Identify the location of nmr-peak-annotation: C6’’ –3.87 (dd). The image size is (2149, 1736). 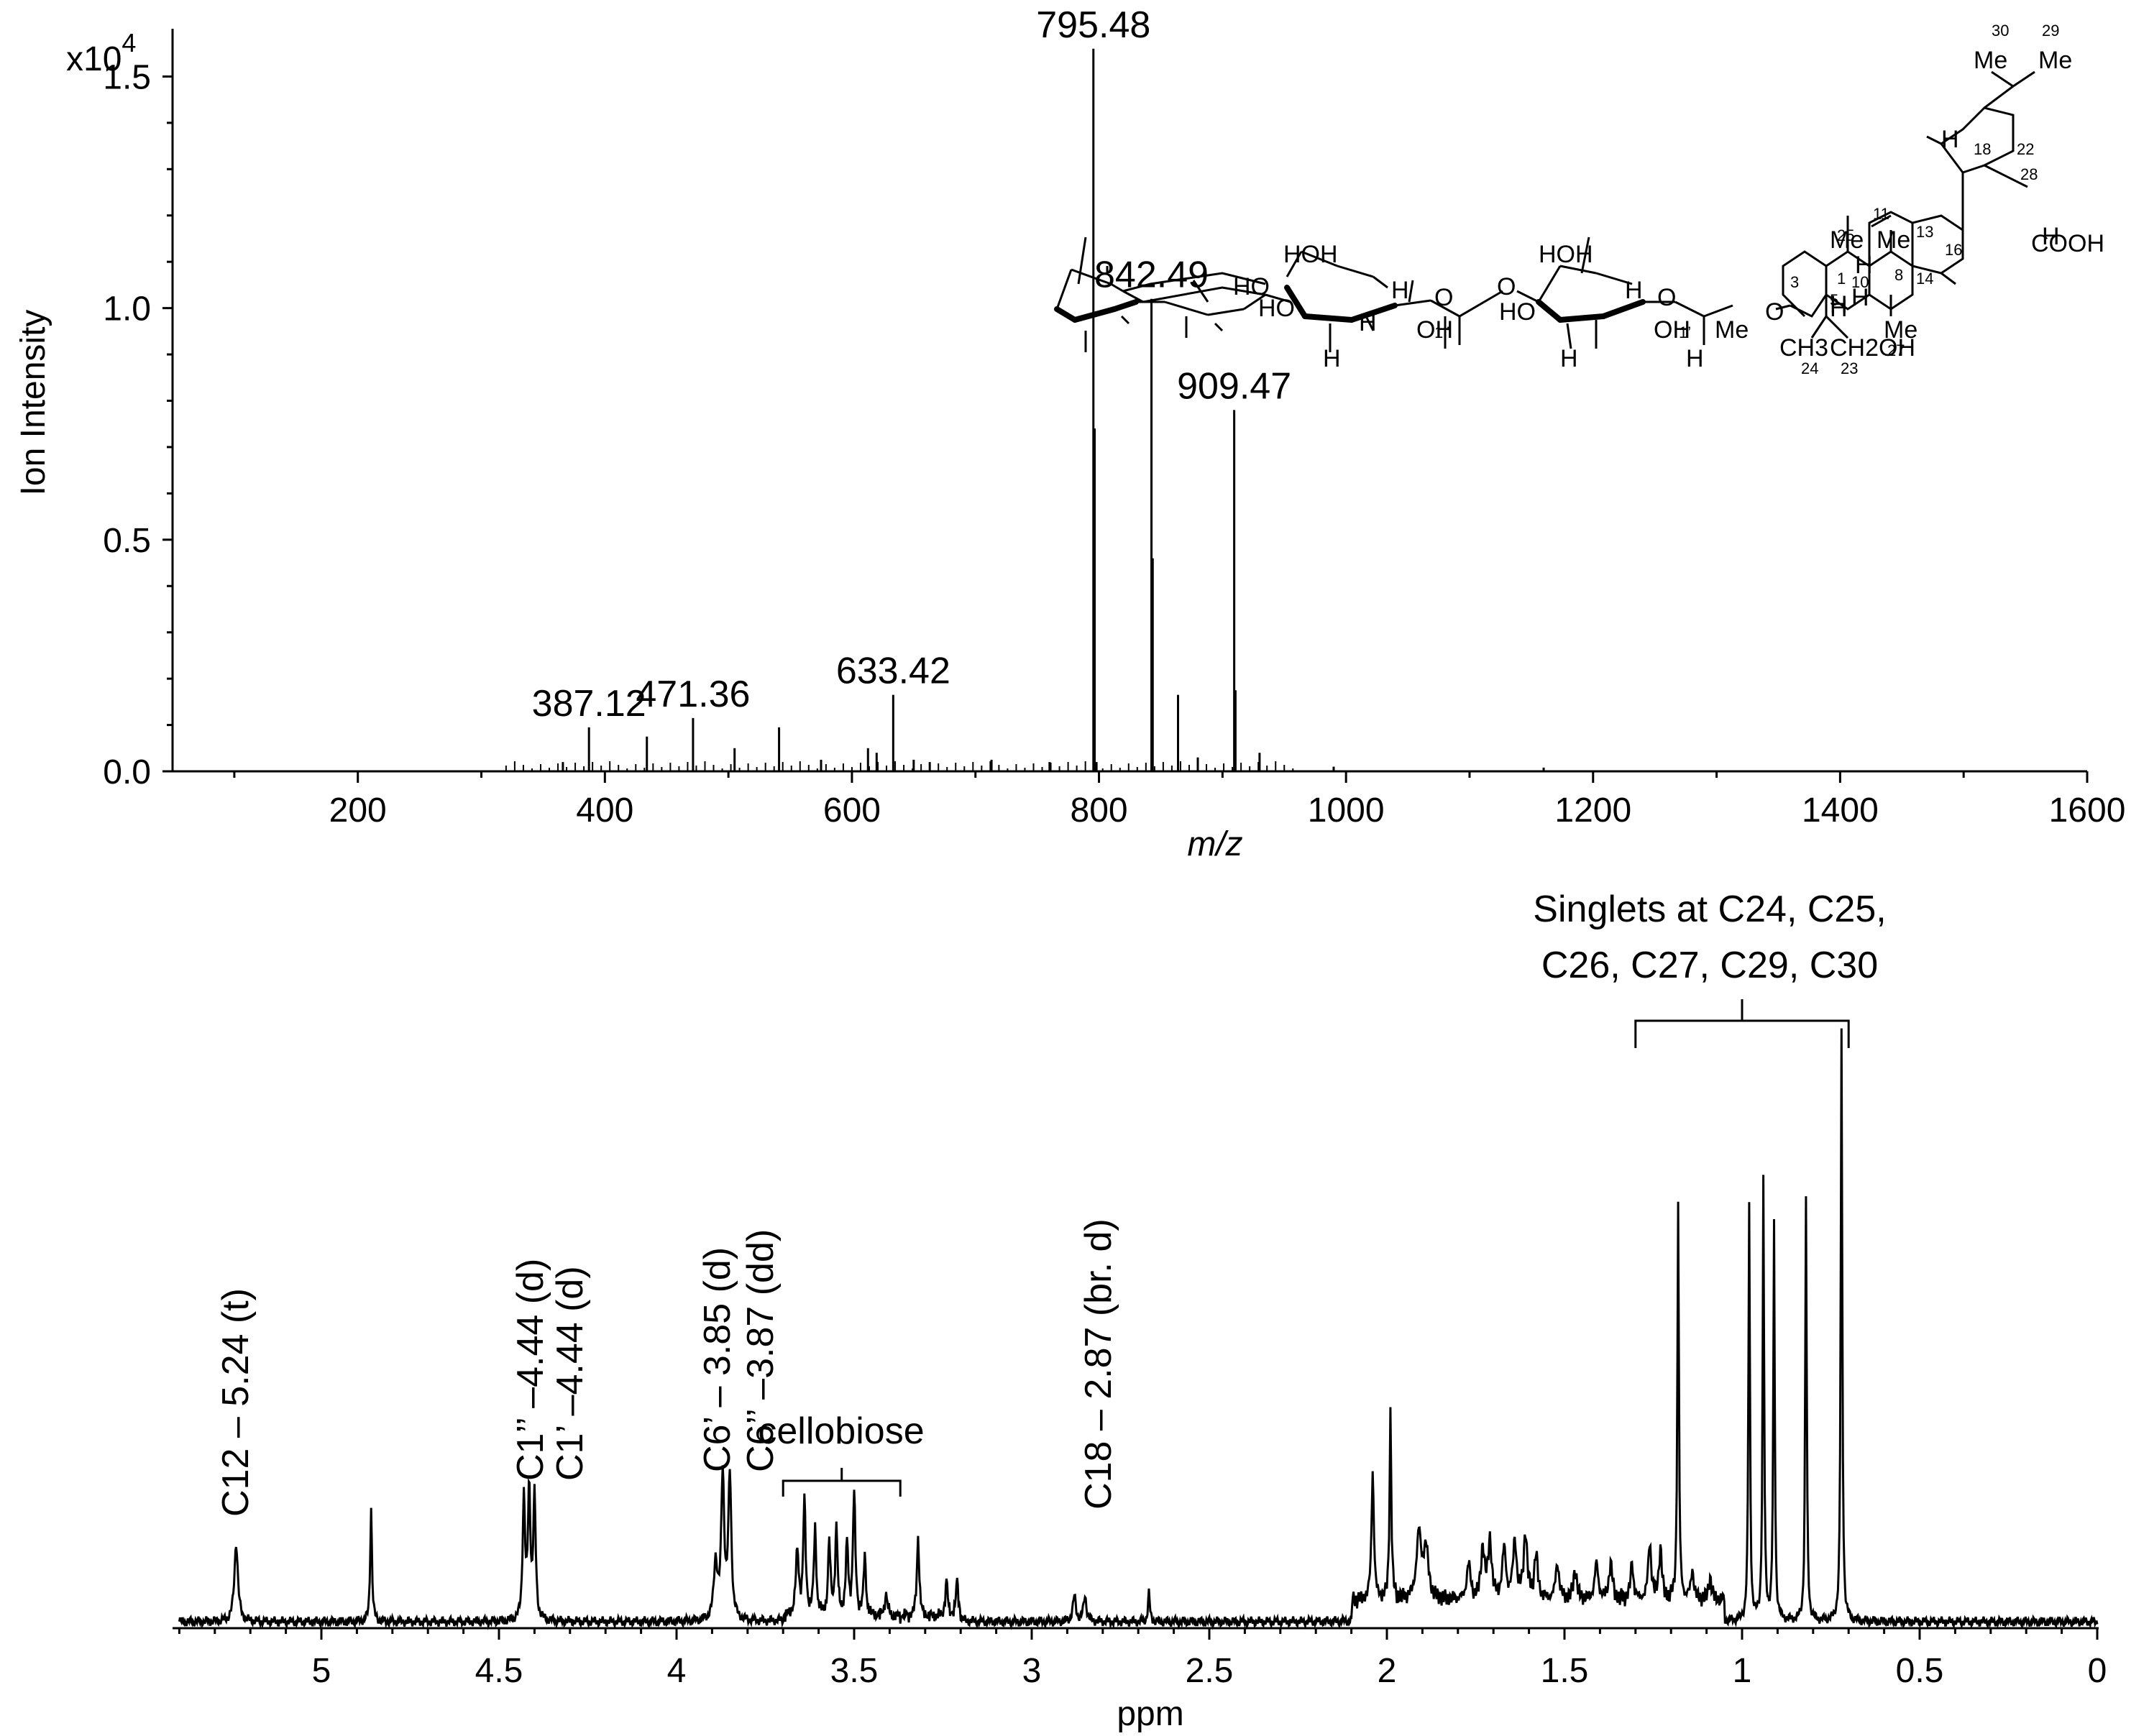
(761, 1350).